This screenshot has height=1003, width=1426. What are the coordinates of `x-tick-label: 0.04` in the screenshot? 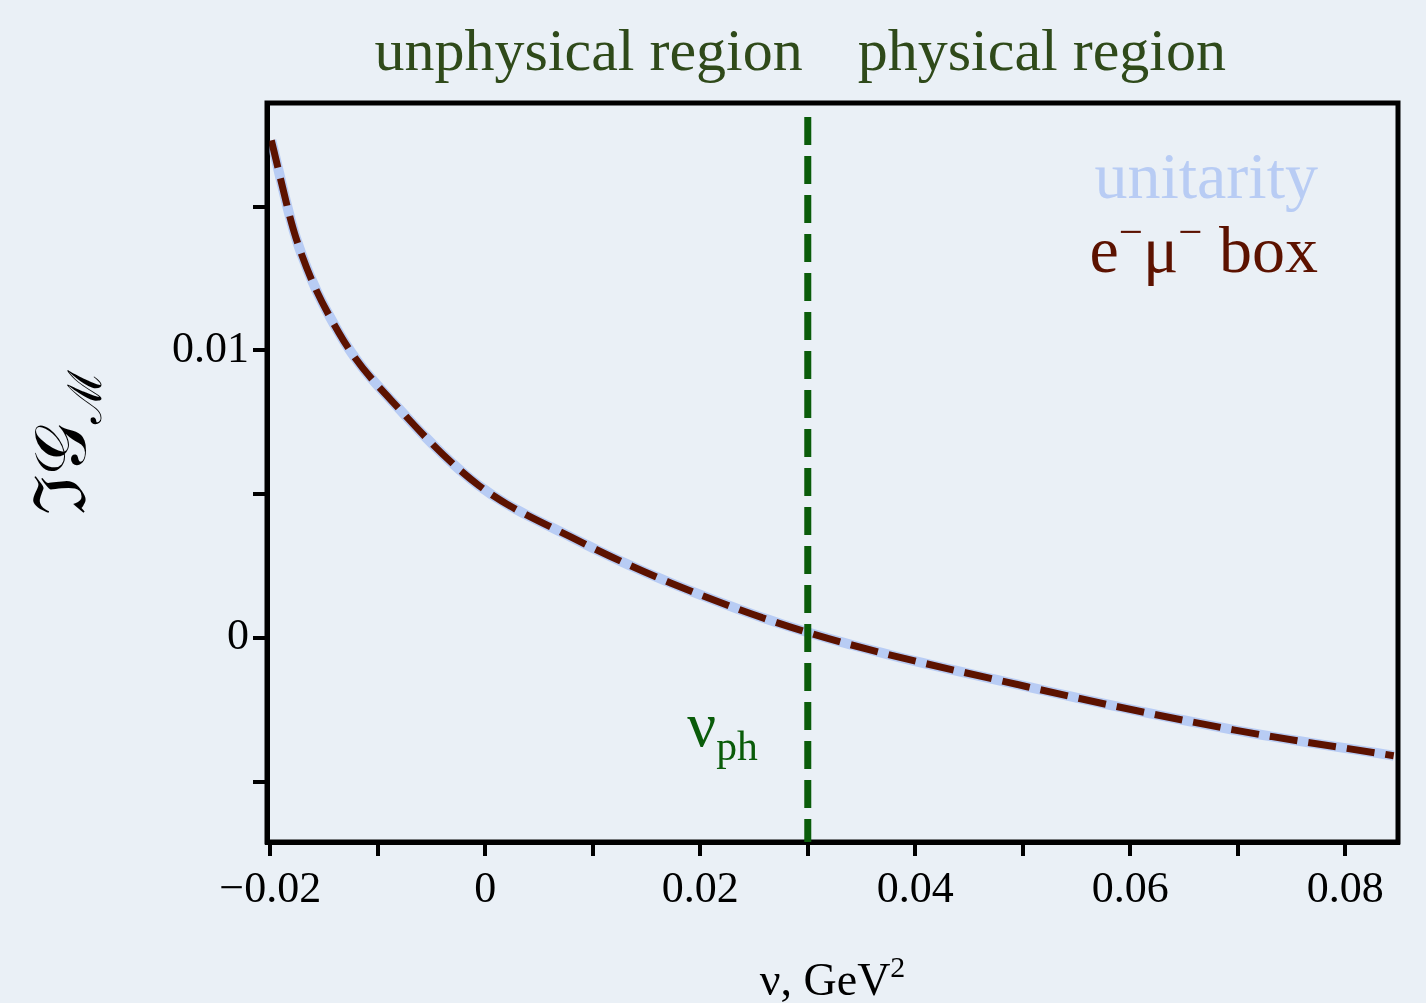 It's located at (915, 887).